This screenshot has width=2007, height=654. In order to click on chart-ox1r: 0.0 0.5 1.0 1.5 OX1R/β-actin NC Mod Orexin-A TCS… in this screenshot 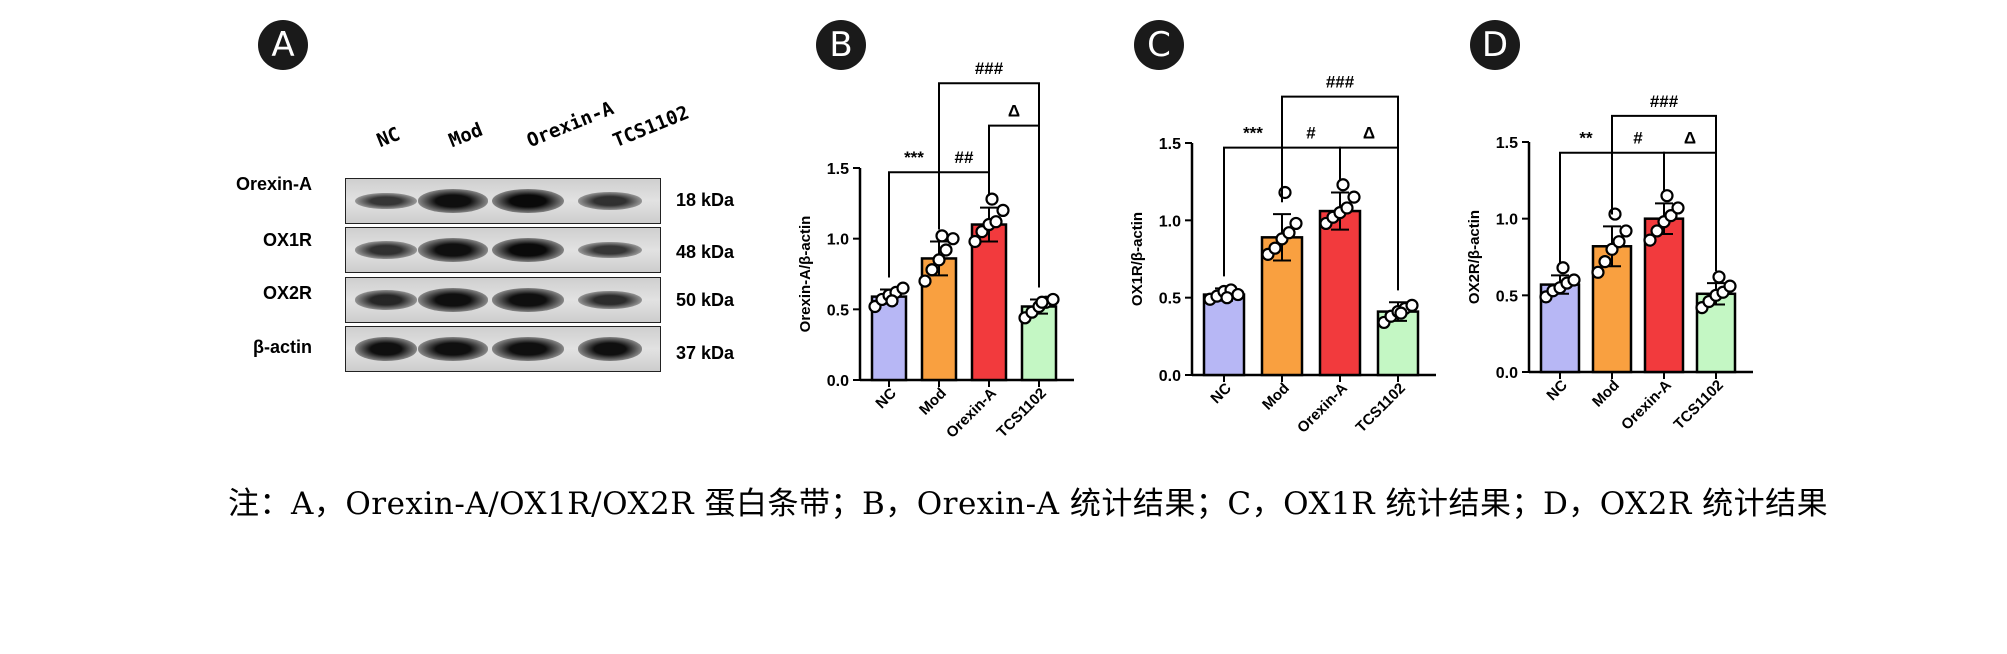, I will do `click(1282, 255)`.